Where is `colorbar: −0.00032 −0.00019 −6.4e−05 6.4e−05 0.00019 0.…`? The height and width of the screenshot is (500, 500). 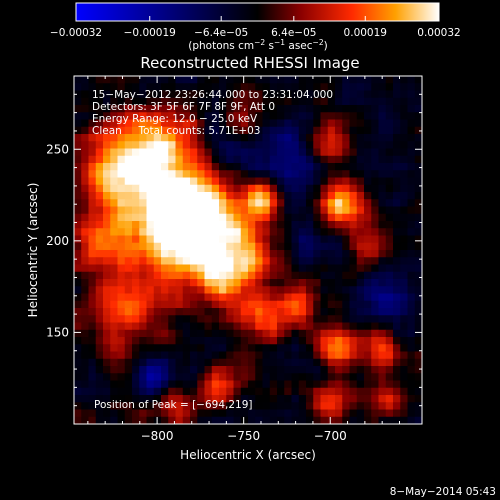 colorbar: −0.00032 −0.00019 −6.4e−05 6.4e−05 0.00019 0.… is located at coordinates (255, 27).